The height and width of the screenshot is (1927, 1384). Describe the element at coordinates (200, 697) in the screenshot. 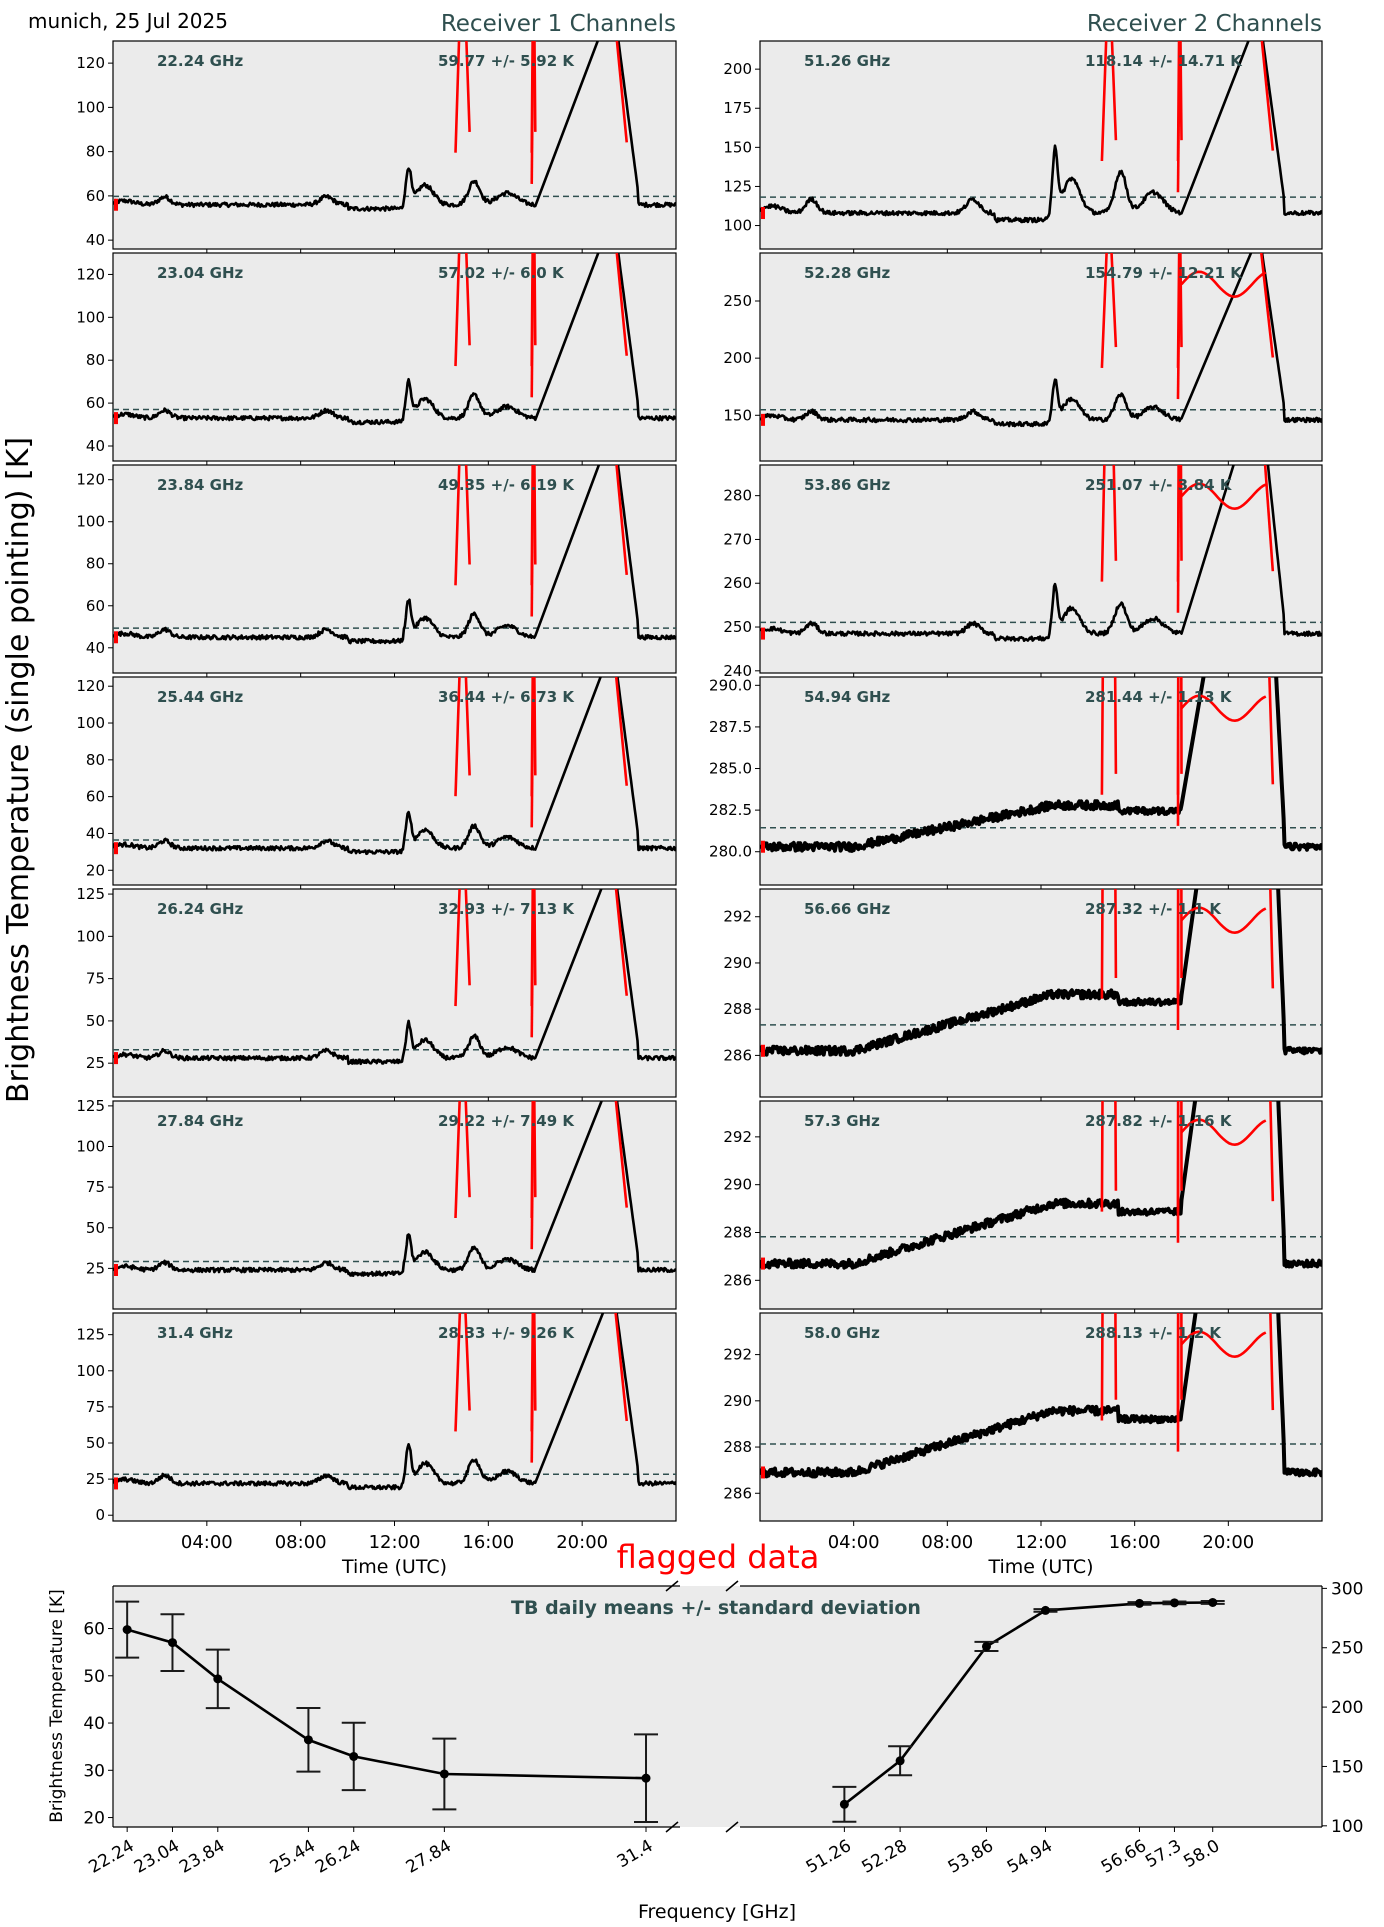

I see `frequency-label: 25.44 GHz` at that location.